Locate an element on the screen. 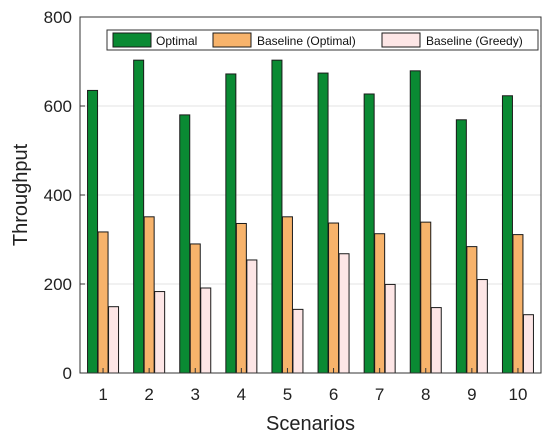 The height and width of the screenshot is (433, 543). y-tick-label: 400 is located at coordinates (58, 195).